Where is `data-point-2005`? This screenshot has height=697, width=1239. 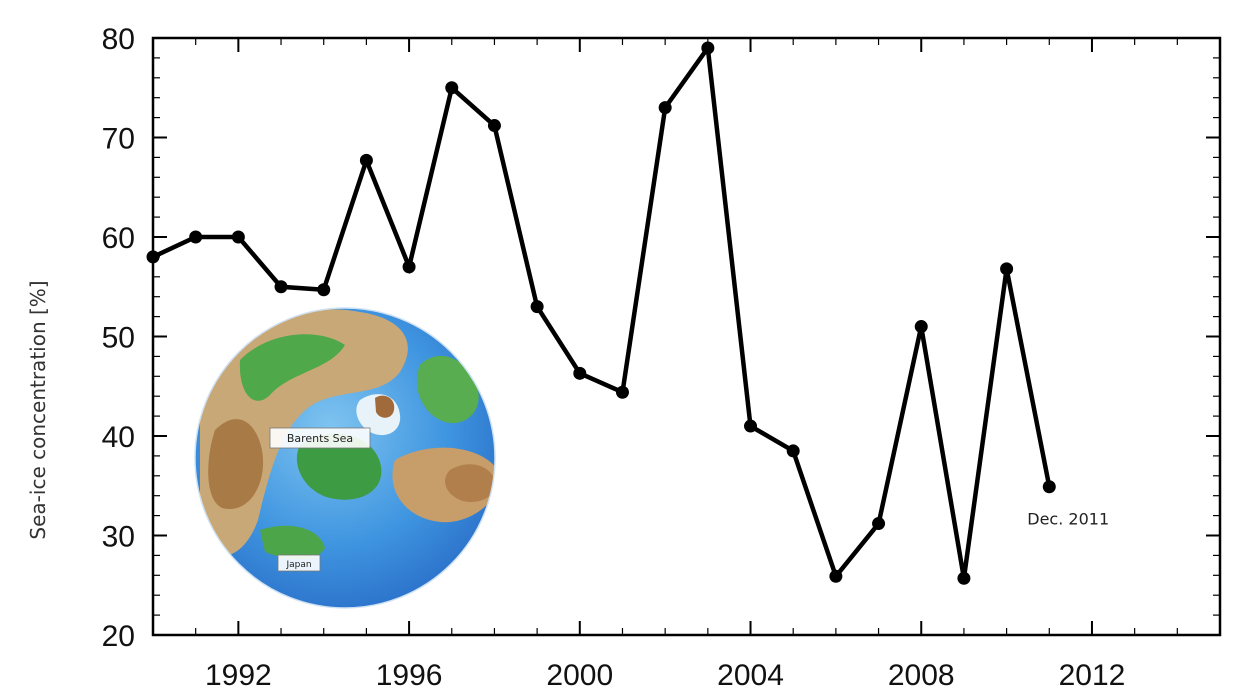
data-point-2005 is located at coordinates (793, 451).